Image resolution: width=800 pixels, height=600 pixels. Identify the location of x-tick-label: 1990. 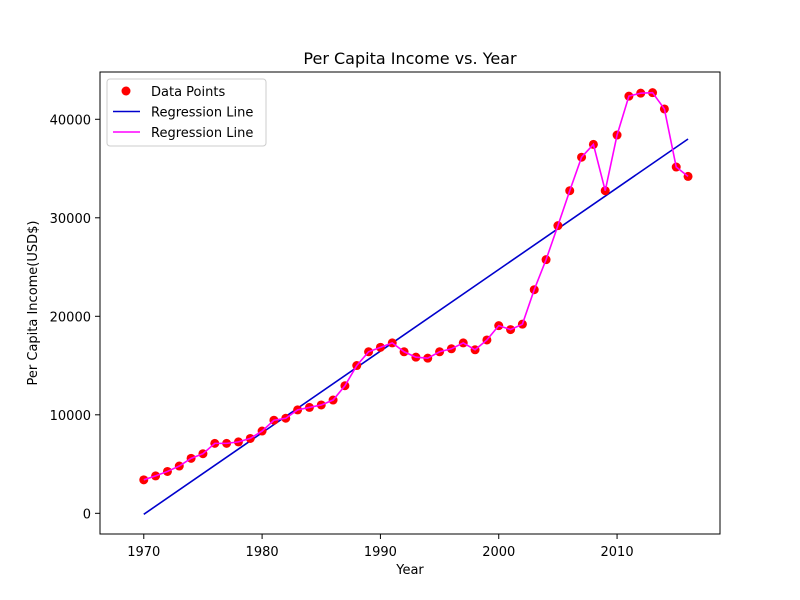
(380, 552).